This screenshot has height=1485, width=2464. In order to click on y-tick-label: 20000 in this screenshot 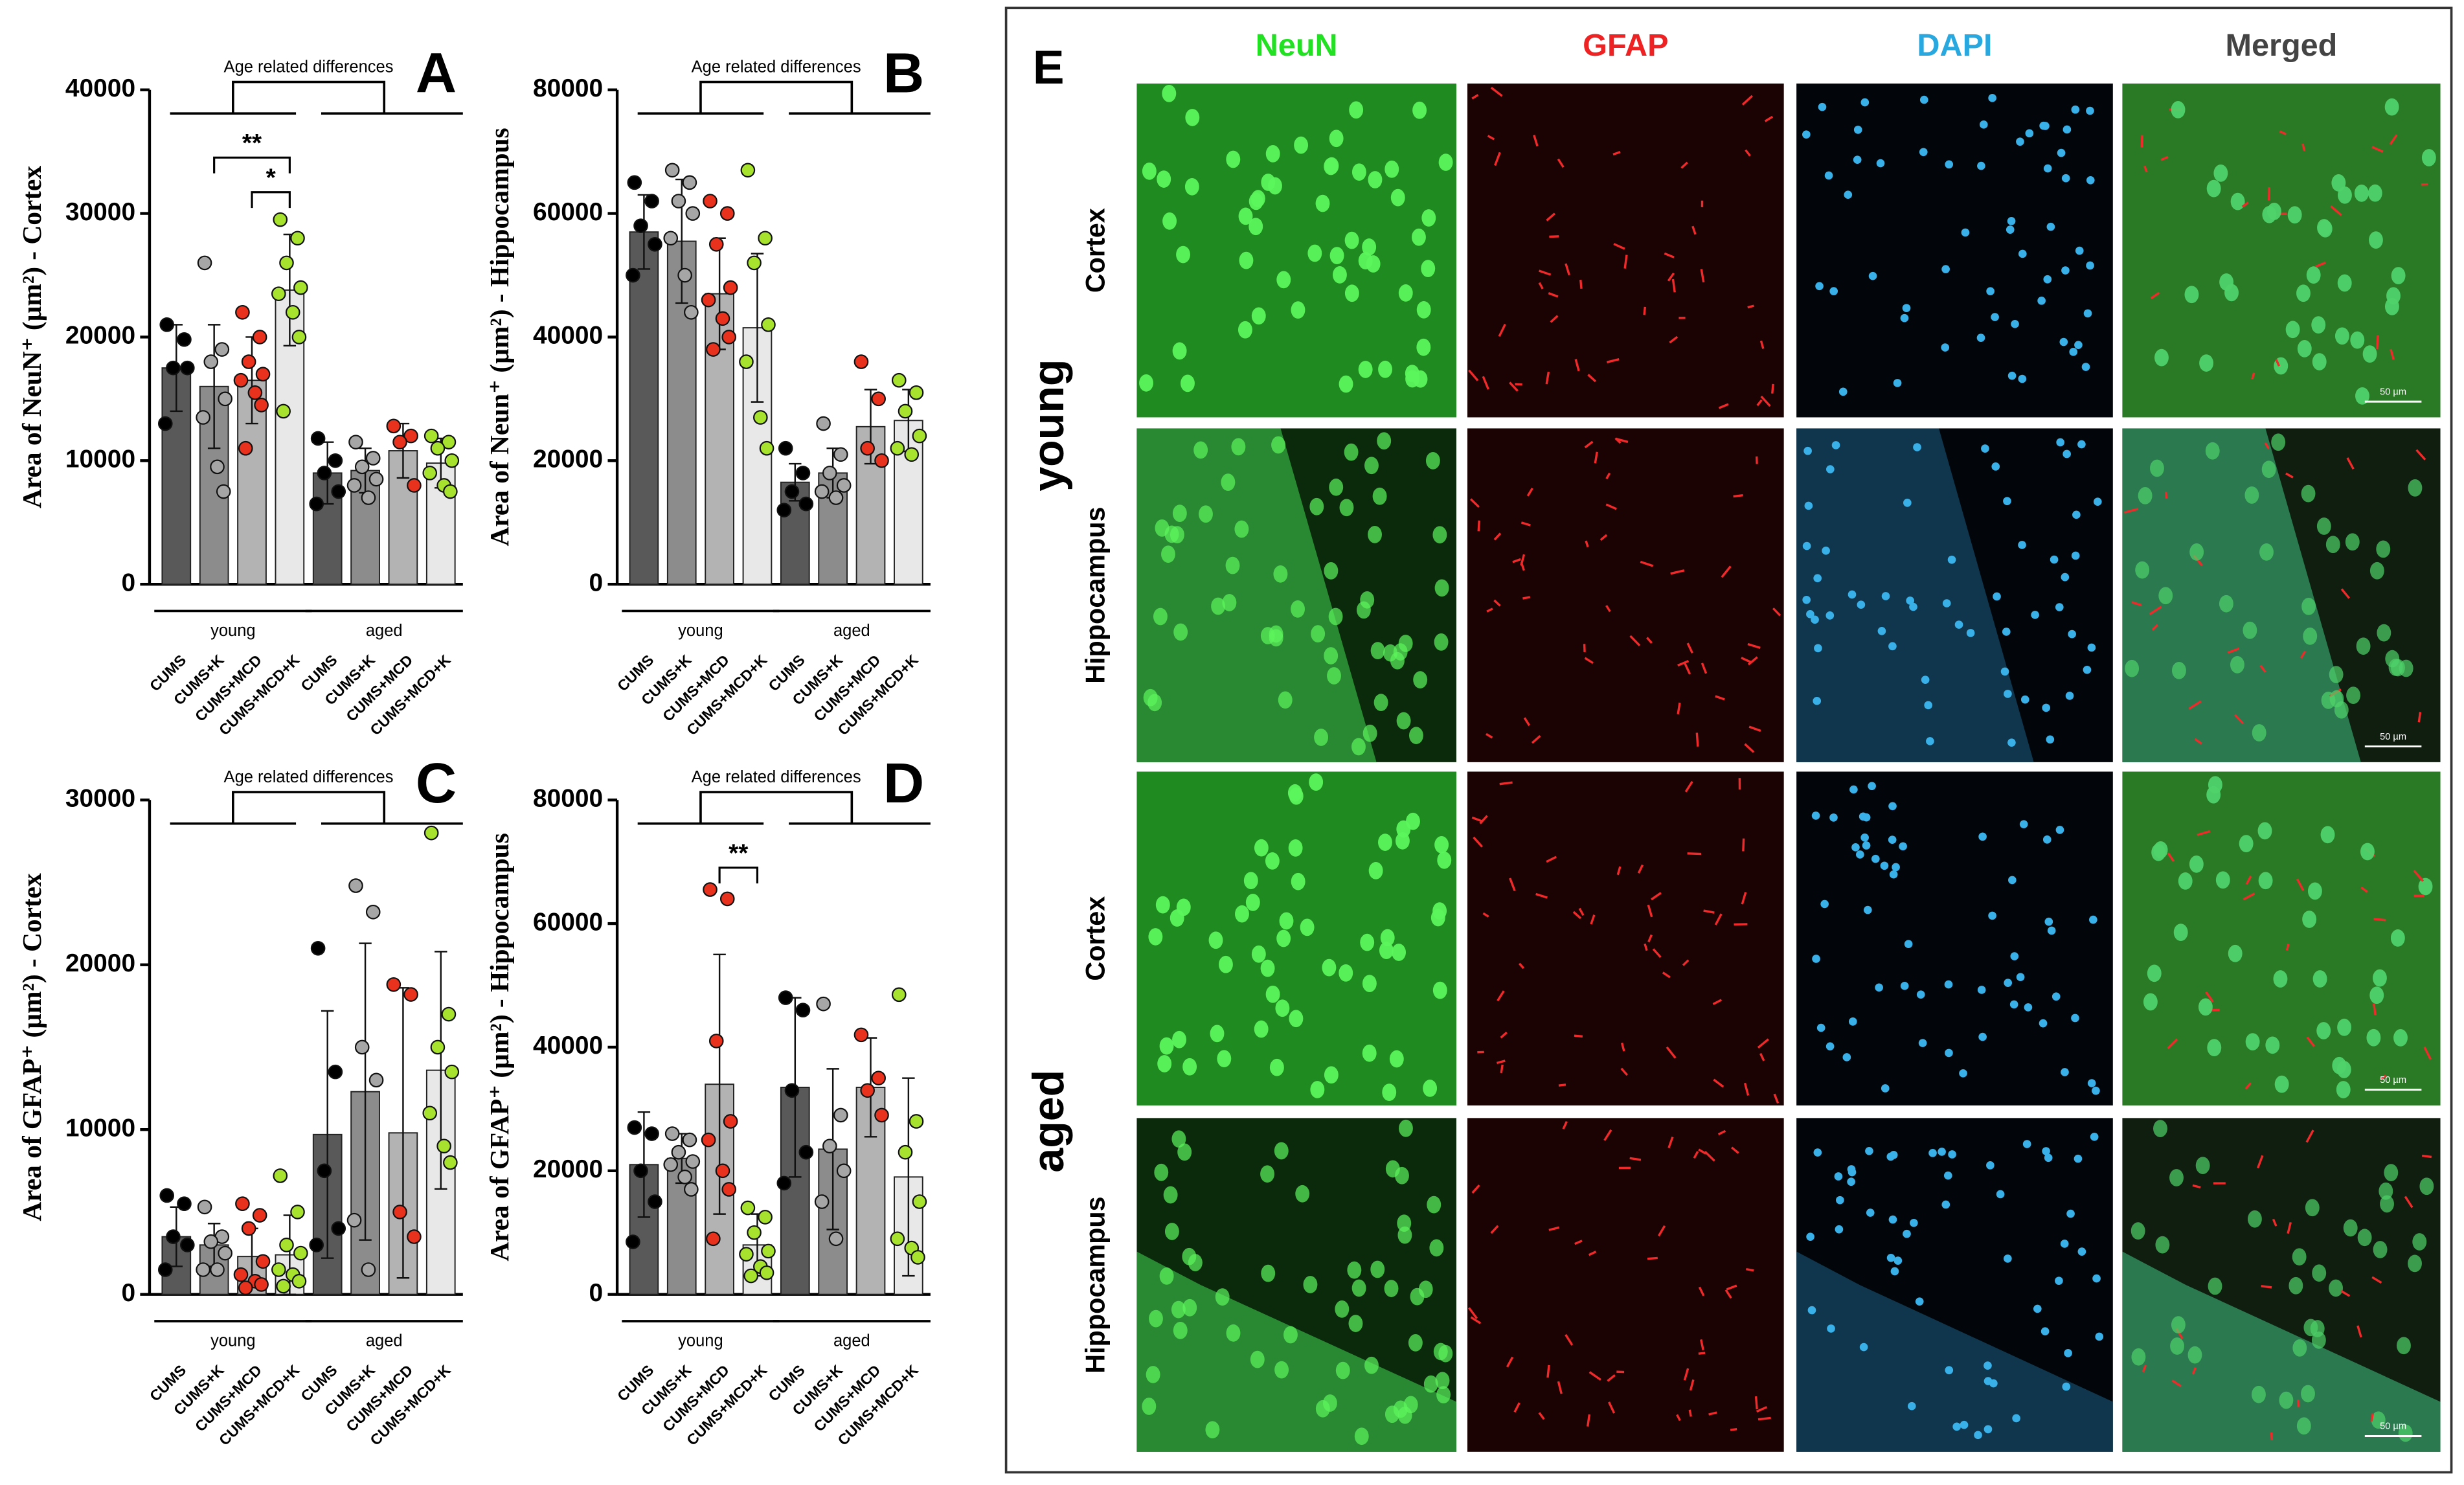, I will do `click(568, 459)`.